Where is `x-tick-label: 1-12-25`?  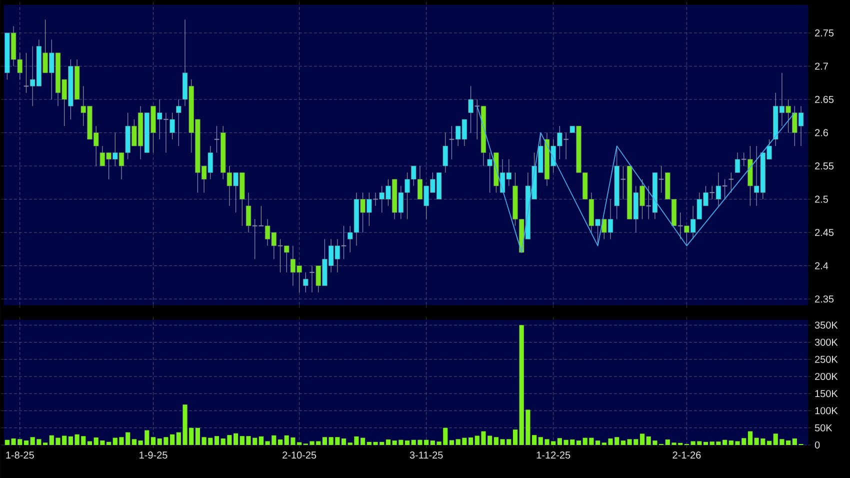
x-tick-label: 1-12-25 is located at coordinates (553, 455).